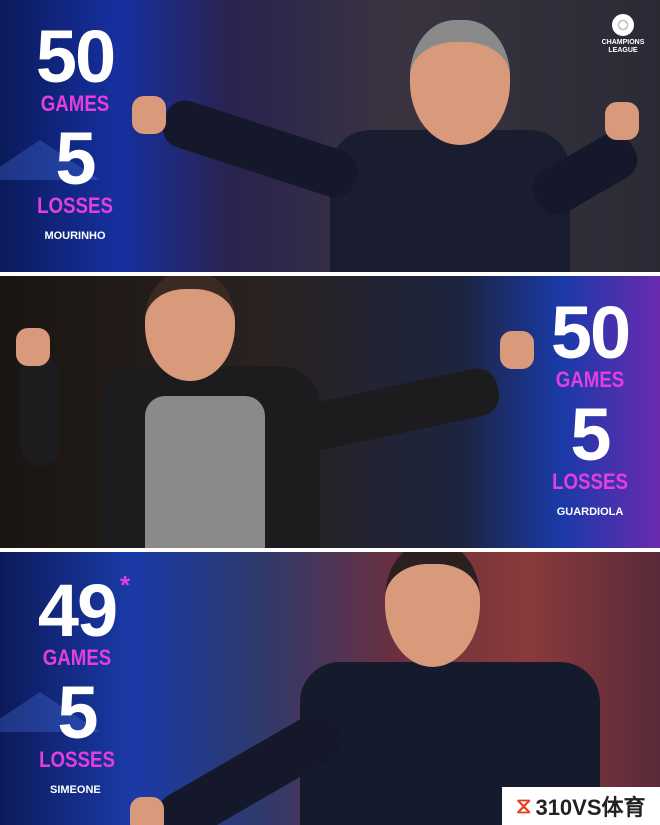  I want to click on coach-name: SIMEONE, so click(75, 790).